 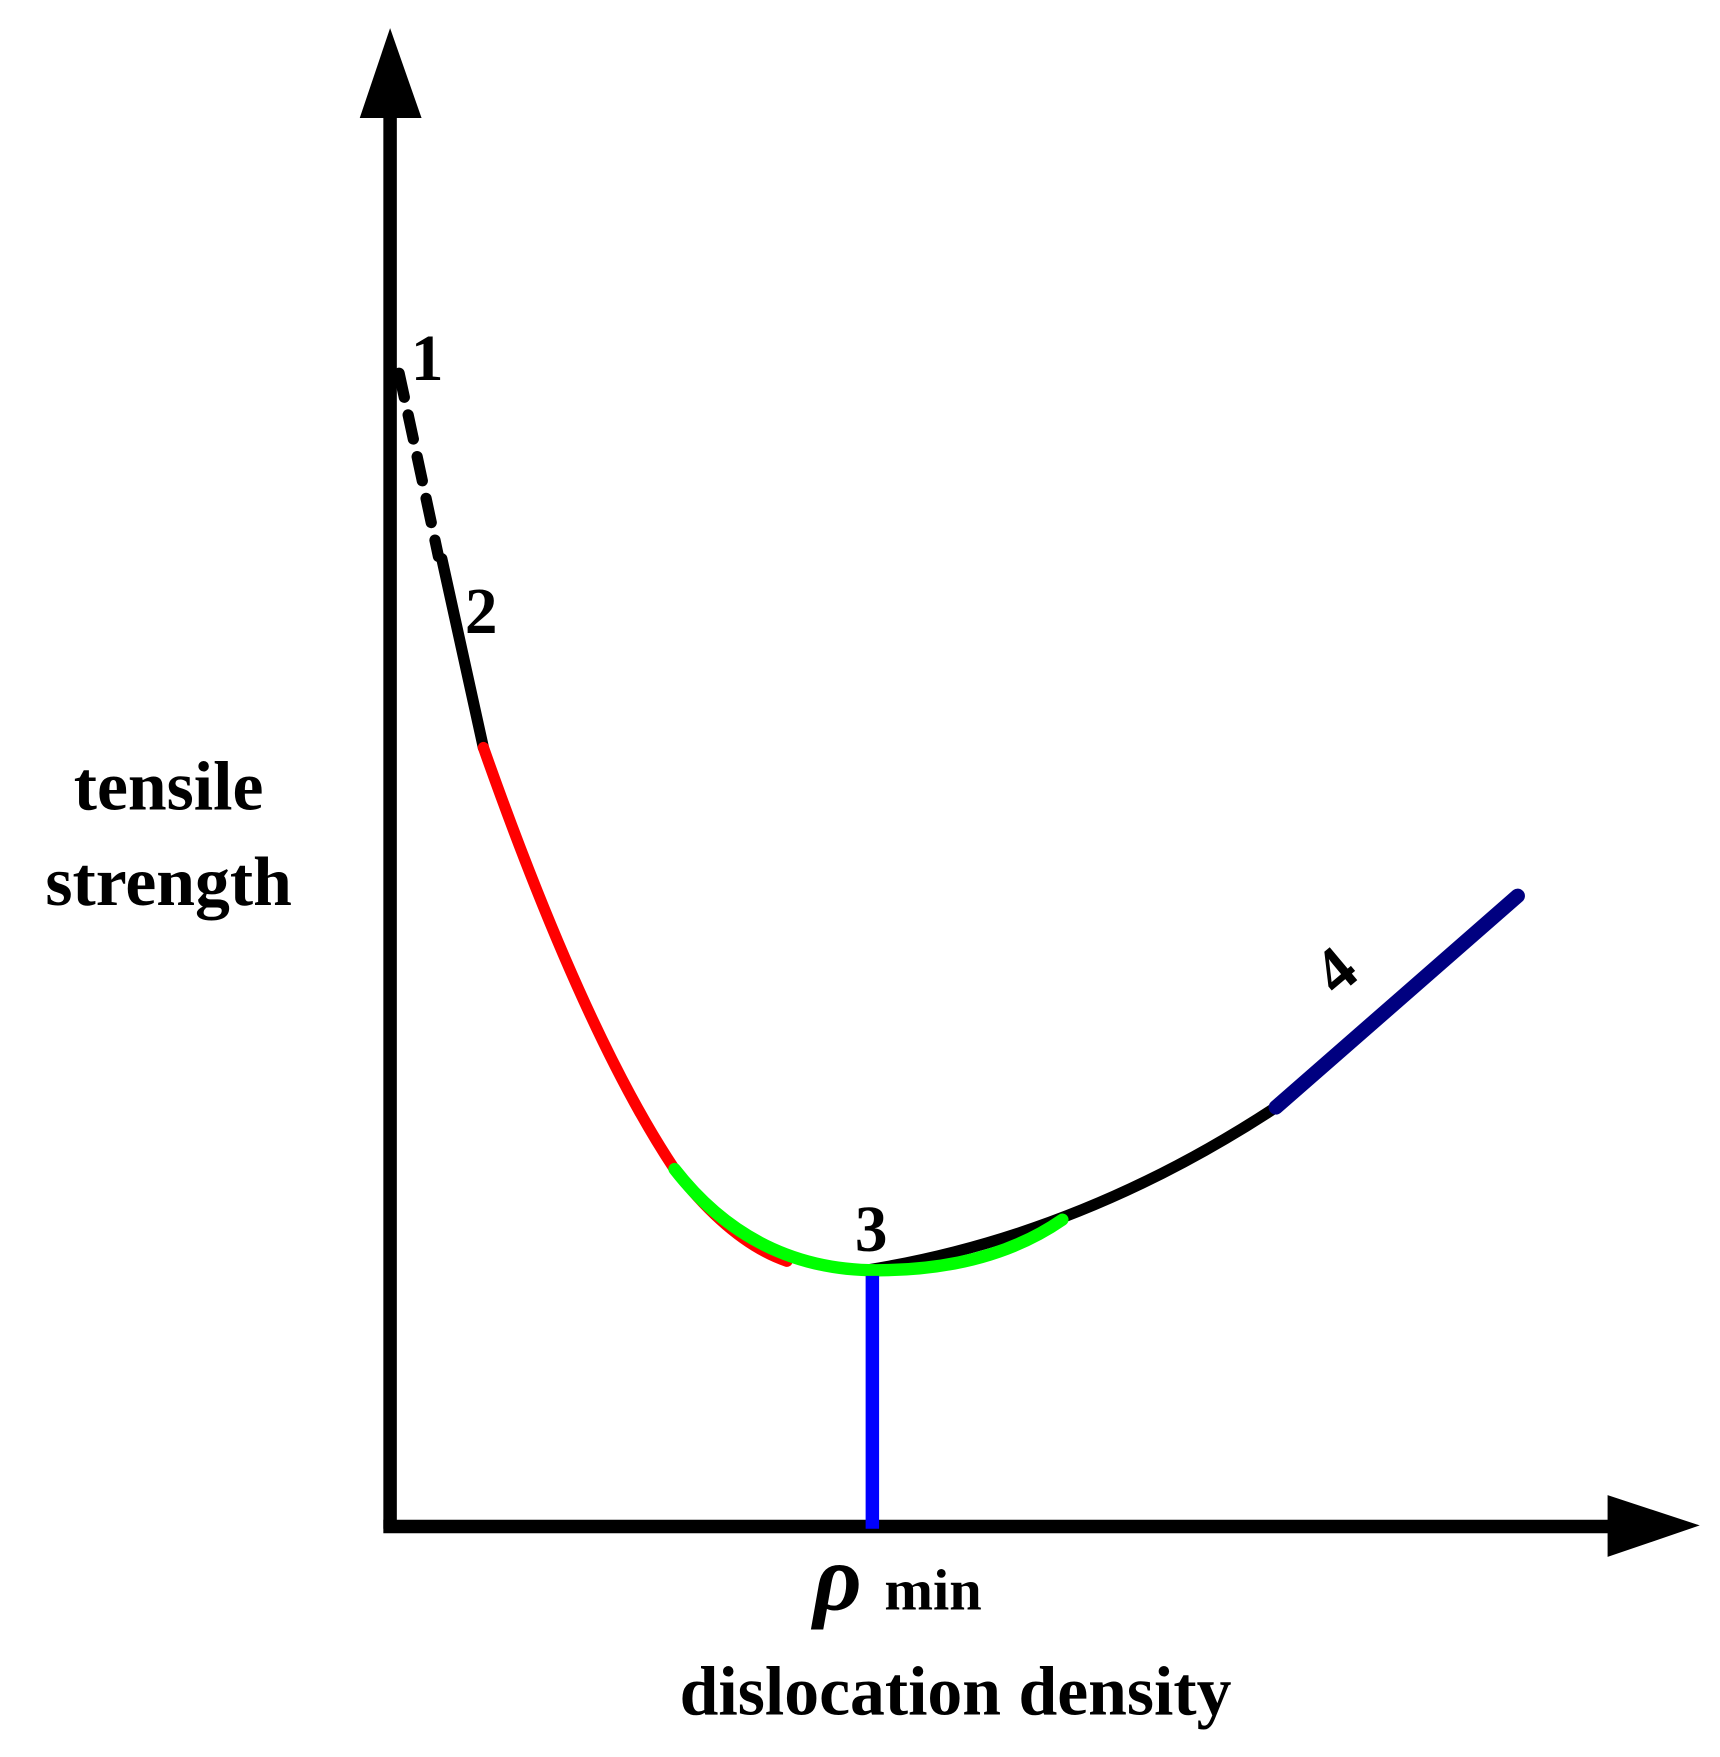 I want to click on y-arrow, so click(x=390, y=73).